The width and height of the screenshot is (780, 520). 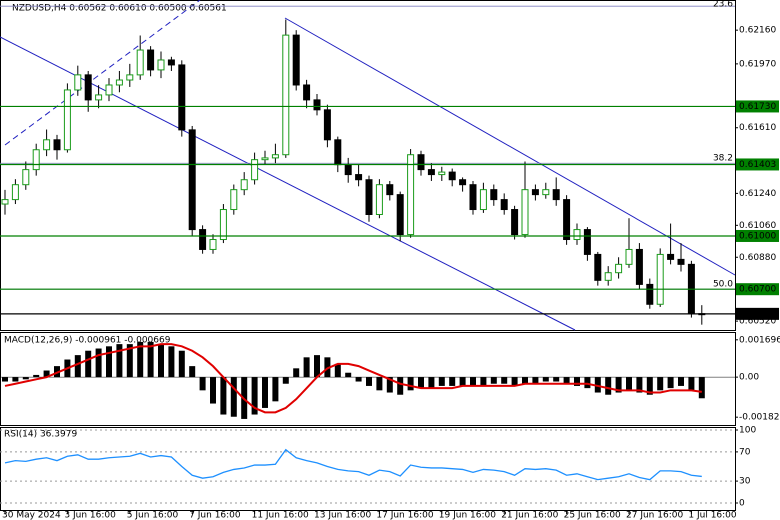 I want to click on y-tick-label: 100, so click(x=747, y=431).